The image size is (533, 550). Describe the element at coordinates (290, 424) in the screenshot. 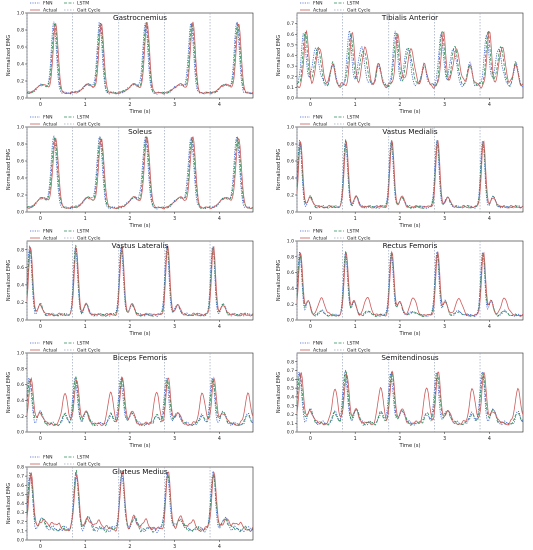

I see `y-tick-label: 0.1` at that location.